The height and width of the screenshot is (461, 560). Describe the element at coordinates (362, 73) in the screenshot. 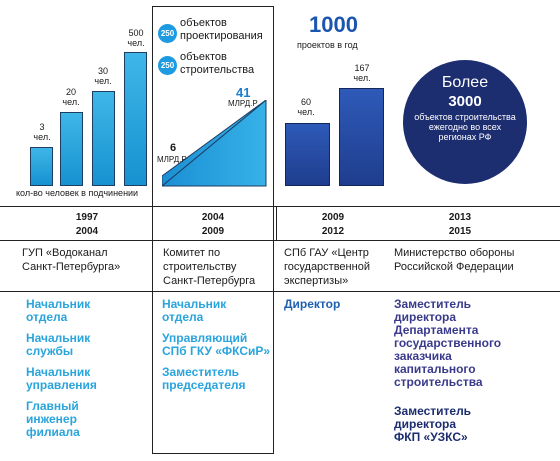

I see `bar3-label-2: 167 чел.` at that location.